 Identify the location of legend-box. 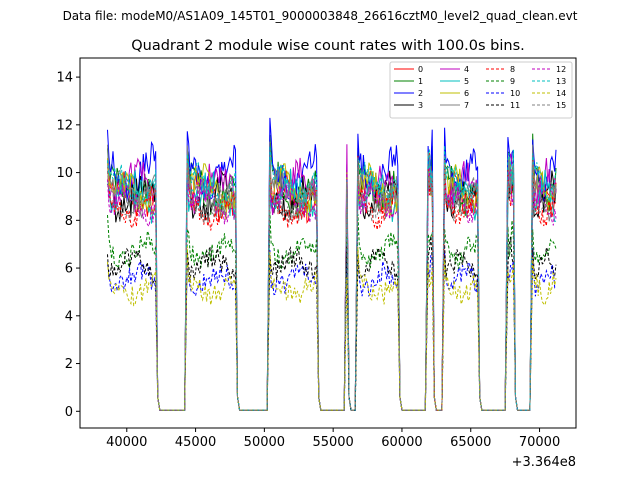
(481, 90).